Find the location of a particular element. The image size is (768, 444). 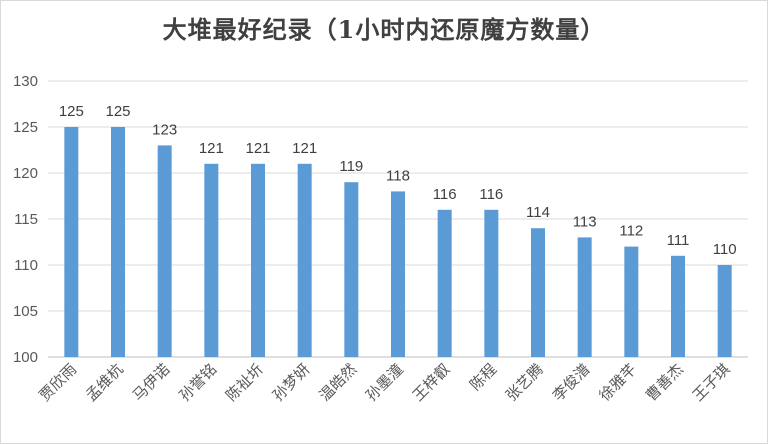

y-axis-ticks: 100 105 110 115 120 125 130 is located at coordinates (25, 219).